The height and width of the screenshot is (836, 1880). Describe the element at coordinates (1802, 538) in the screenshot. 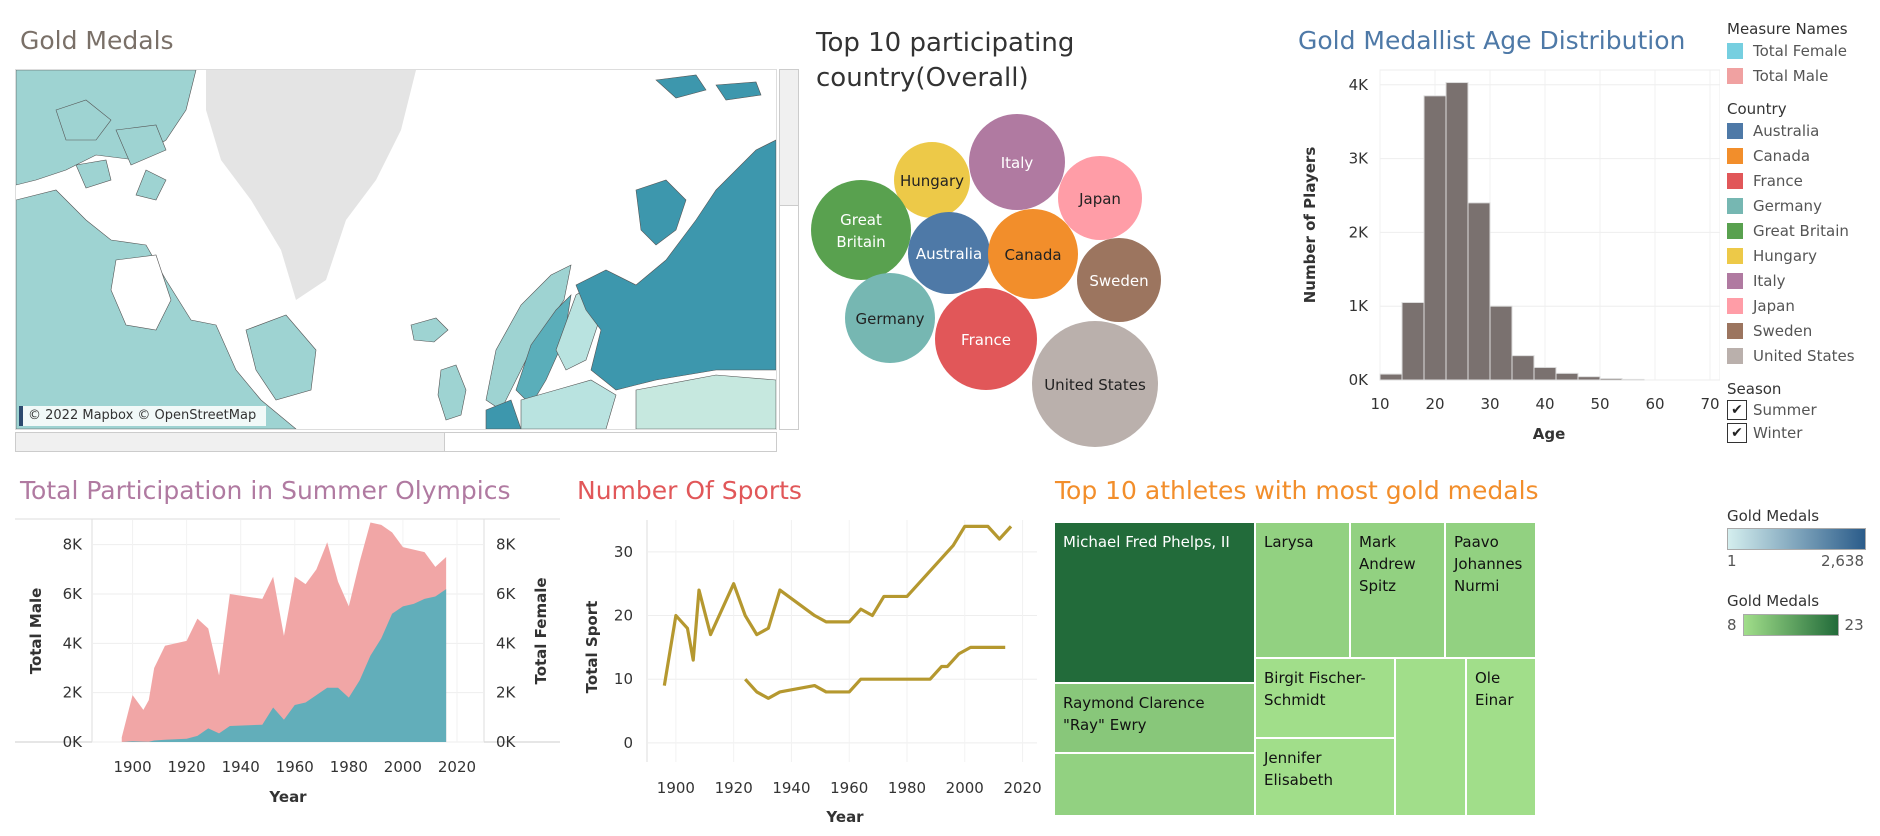

I see `gold-medals-blue-legend: Gold Medals 1 2,638` at that location.